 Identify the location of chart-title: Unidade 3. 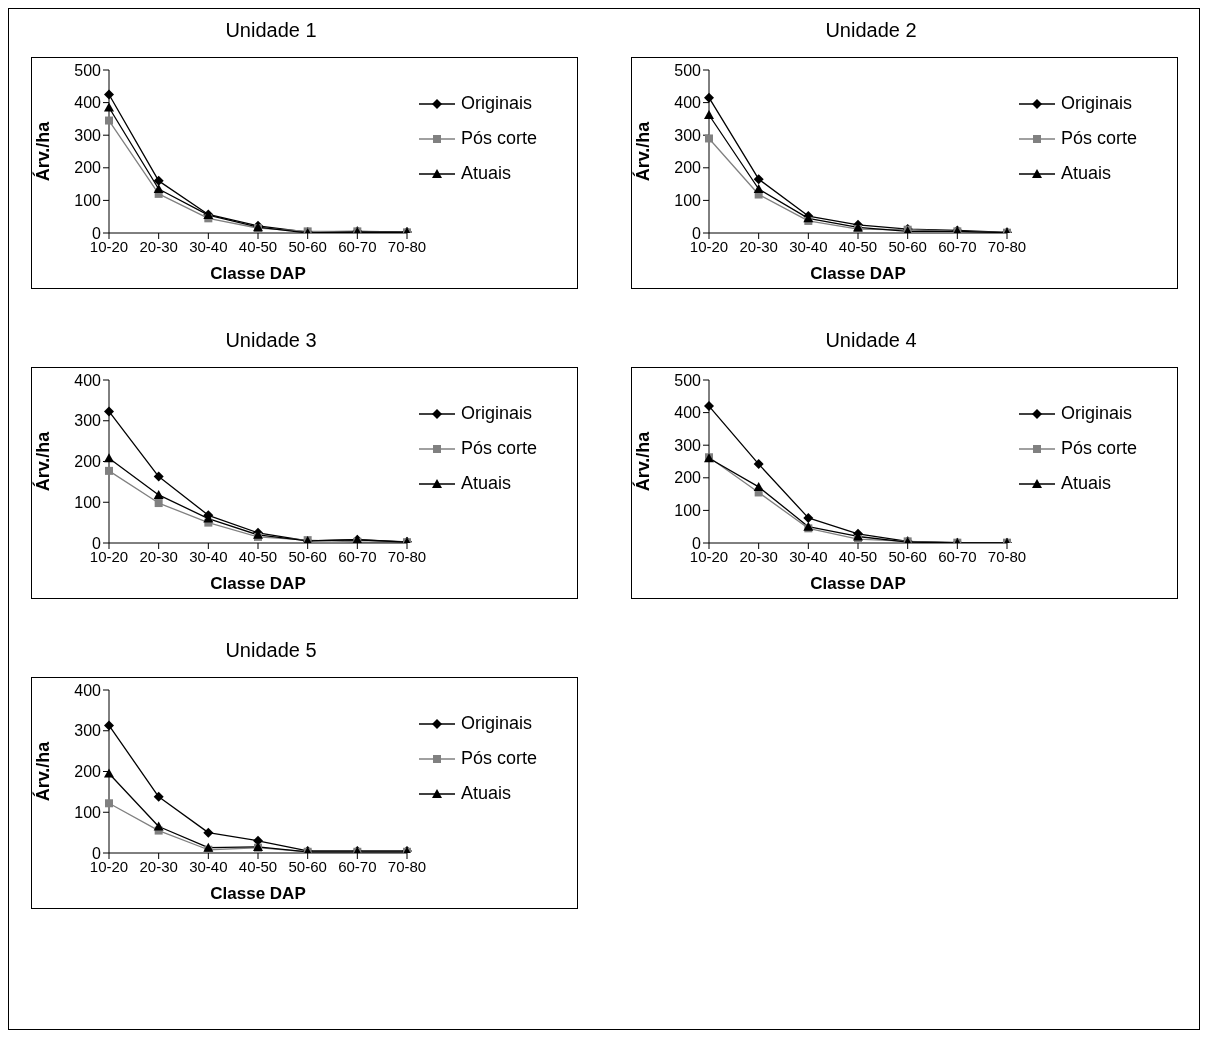
(271, 341).